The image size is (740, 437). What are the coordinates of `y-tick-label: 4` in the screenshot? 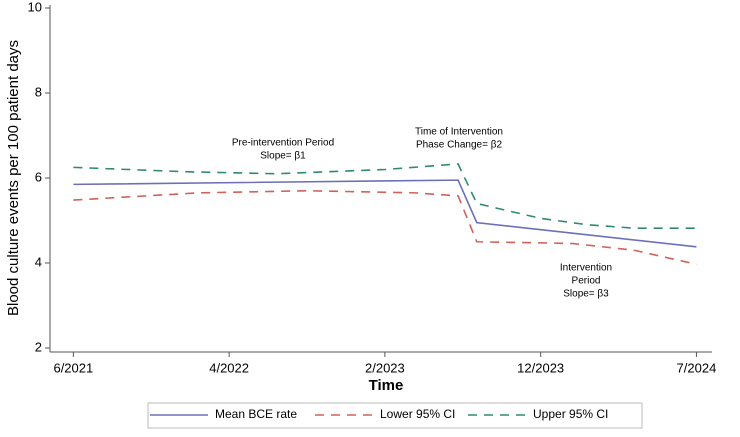 It's located at (38, 261).